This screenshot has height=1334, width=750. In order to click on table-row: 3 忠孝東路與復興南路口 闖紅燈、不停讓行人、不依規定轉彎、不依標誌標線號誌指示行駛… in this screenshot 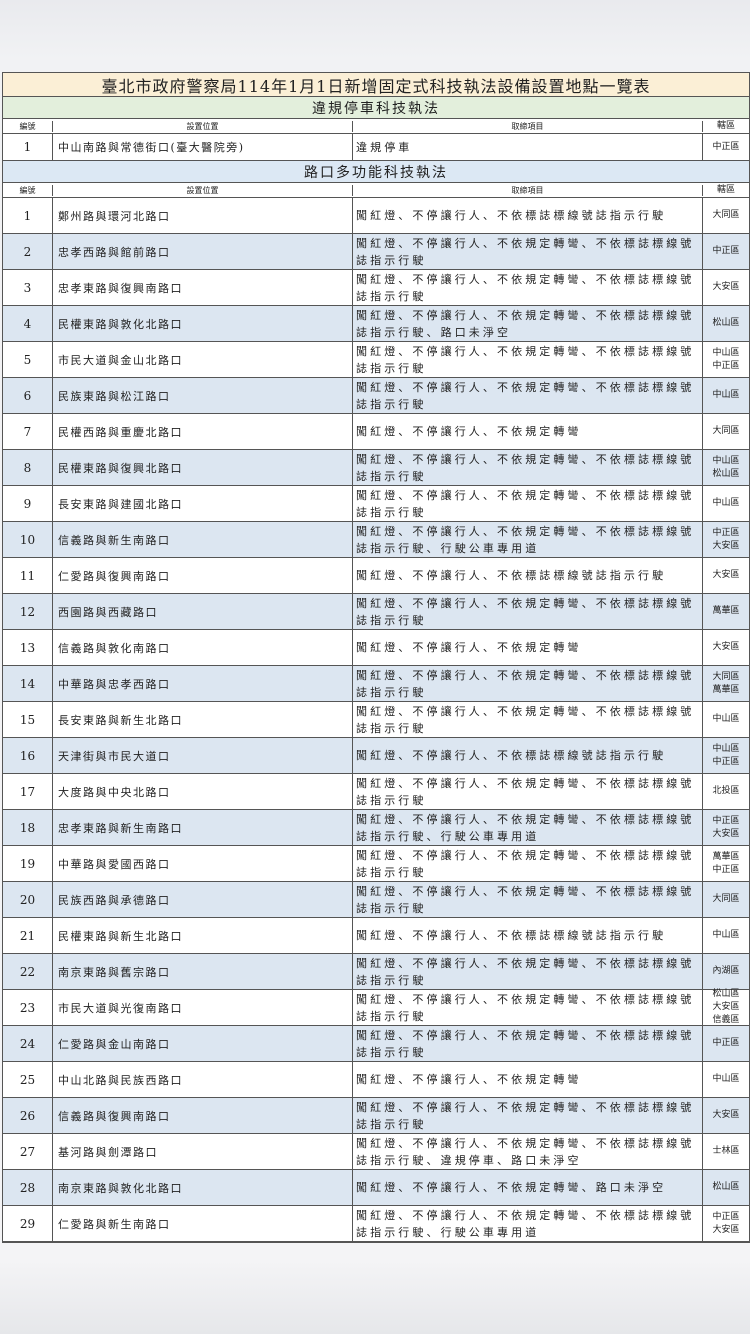, I will do `click(376, 288)`.